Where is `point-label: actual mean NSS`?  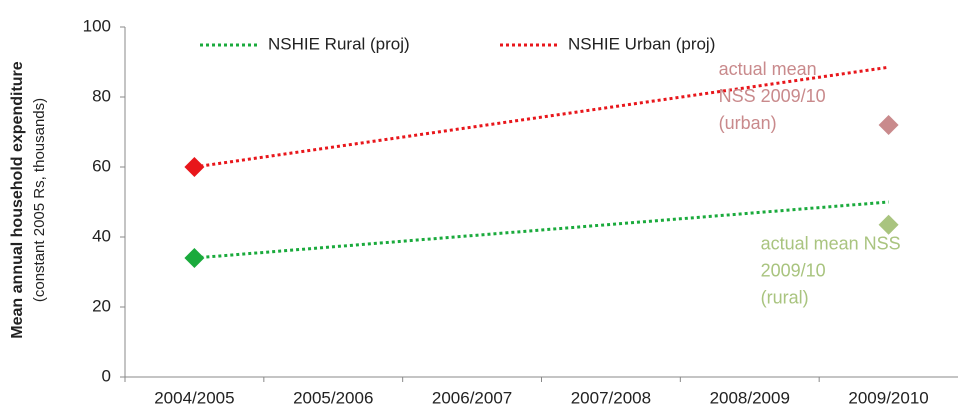
point-label: actual mean NSS is located at coordinates (831, 244).